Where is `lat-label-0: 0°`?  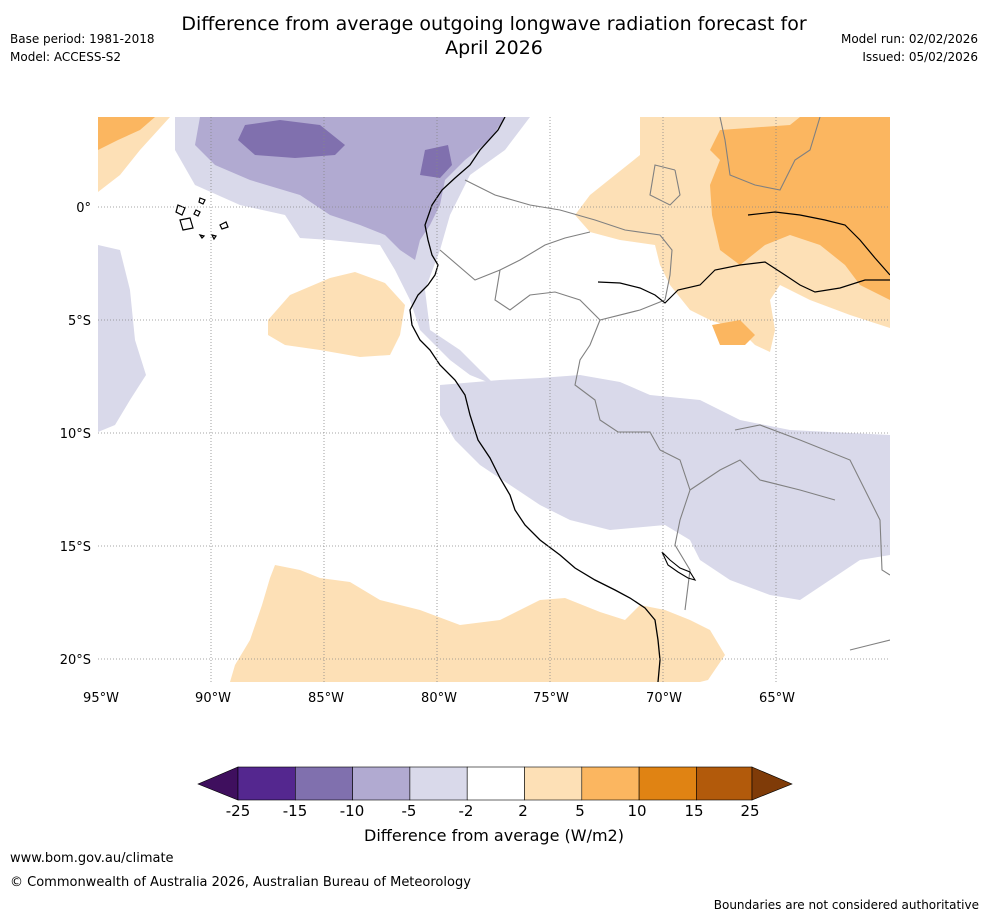
lat-label-0: 0° is located at coordinates (83, 208).